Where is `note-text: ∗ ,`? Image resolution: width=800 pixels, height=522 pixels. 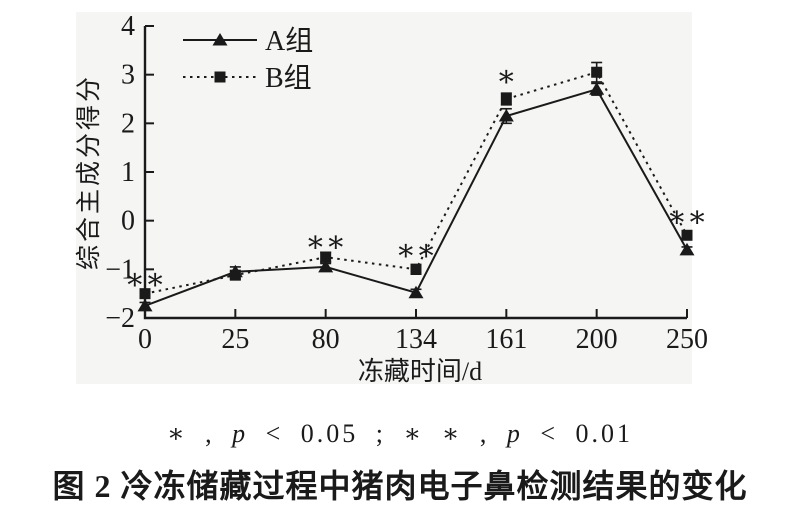
note-text: ∗ , is located at coordinates (199, 433).